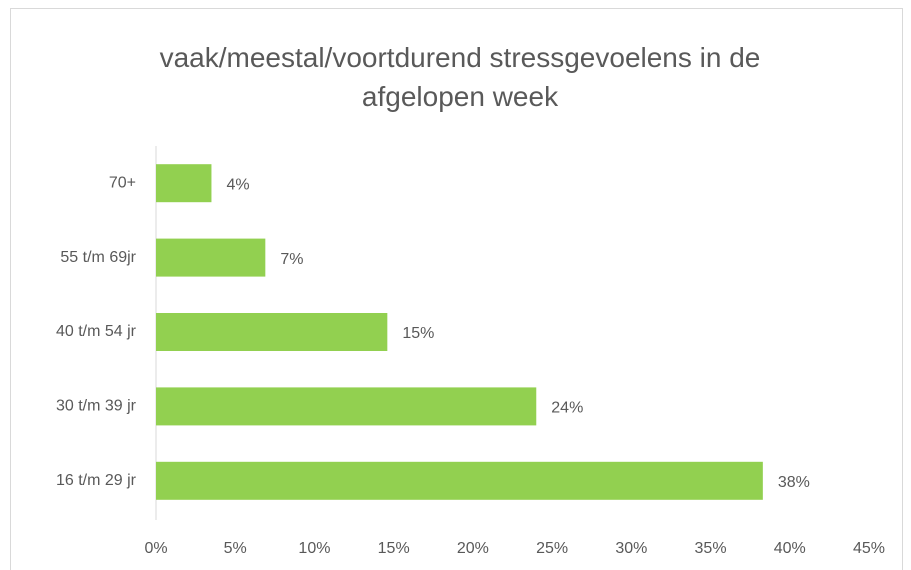 The width and height of the screenshot is (911, 570). Describe the element at coordinates (96, 406) in the screenshot. I see `y-tick-label: 30 t/m 39 jr` at that location.